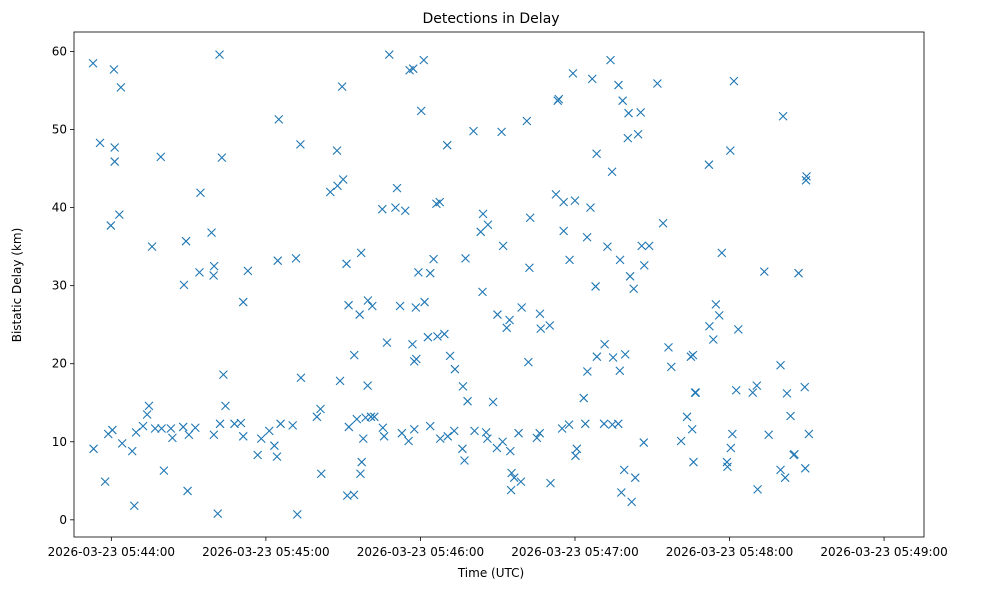  I want to click on y-axis-label: Bistatic Delay (km), so click(17, 285).